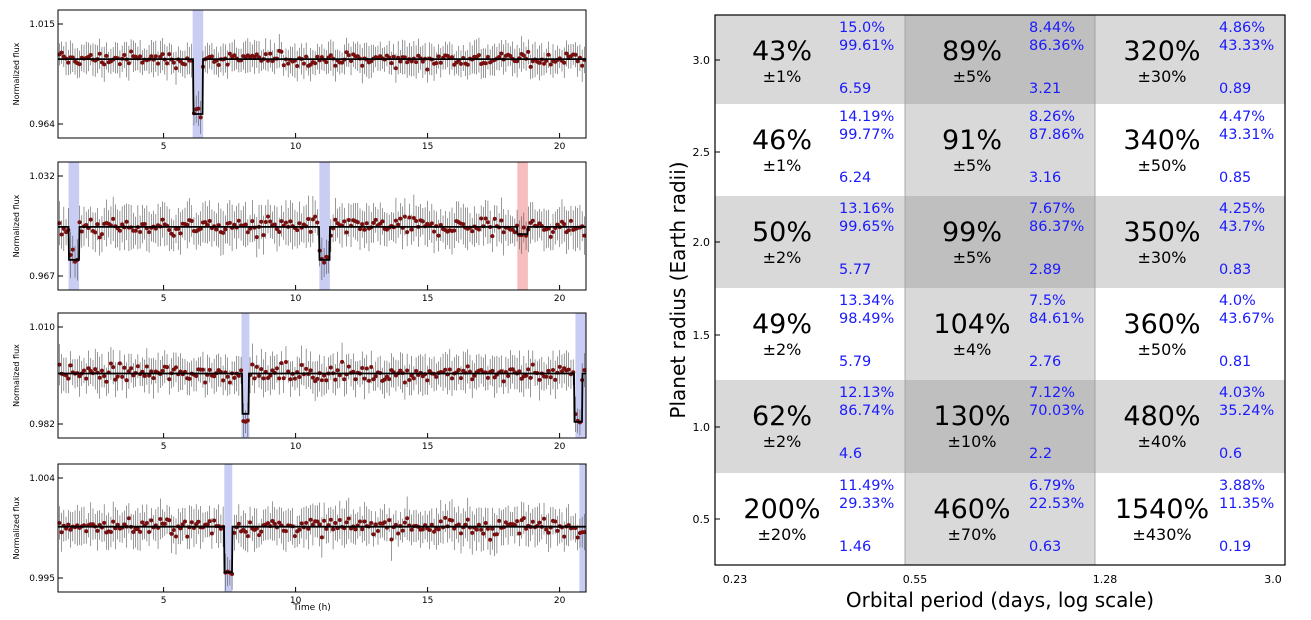 The height and width of the screenshot is (620, 1311). Describe the element at coordinates (1161, 51) in the screenshot. I see `cell-occurrence-rate: 320%` at that location.